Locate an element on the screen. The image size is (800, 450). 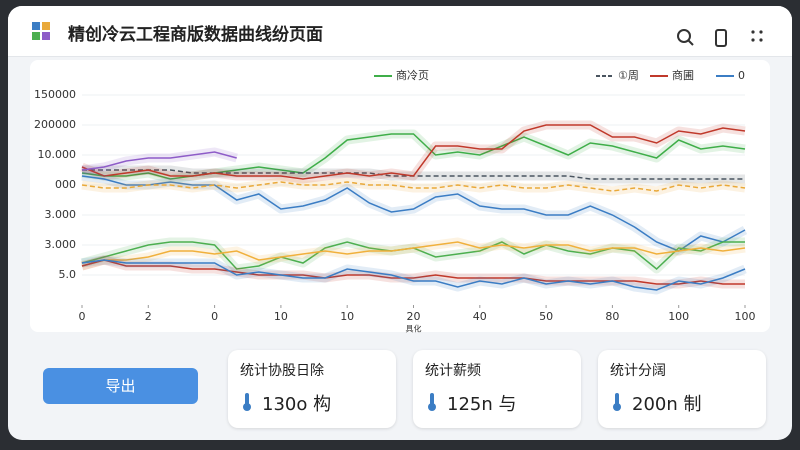
legend-label: 商冷页 is located at coordinates (412, 75).